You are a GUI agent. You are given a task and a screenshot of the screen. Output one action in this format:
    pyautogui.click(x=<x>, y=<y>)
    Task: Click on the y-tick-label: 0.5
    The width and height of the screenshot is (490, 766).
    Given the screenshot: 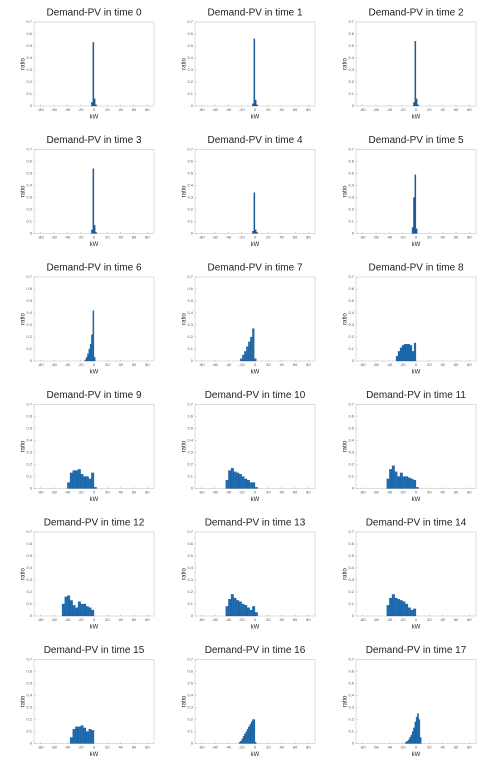 What is the action you would take?
    pyautogui.click(x=29, y=300)
    